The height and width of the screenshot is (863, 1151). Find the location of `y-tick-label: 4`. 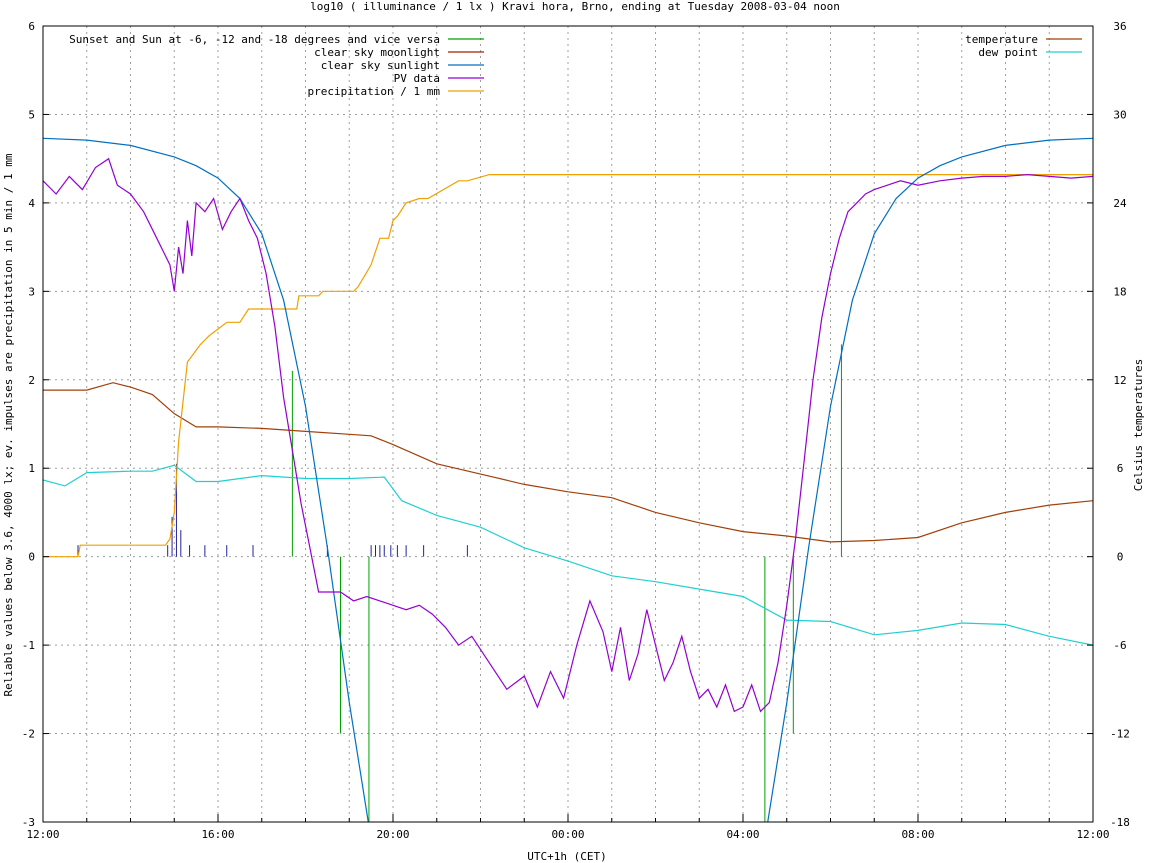

y-tick-label: 4 is located at coordinates (31, 203).